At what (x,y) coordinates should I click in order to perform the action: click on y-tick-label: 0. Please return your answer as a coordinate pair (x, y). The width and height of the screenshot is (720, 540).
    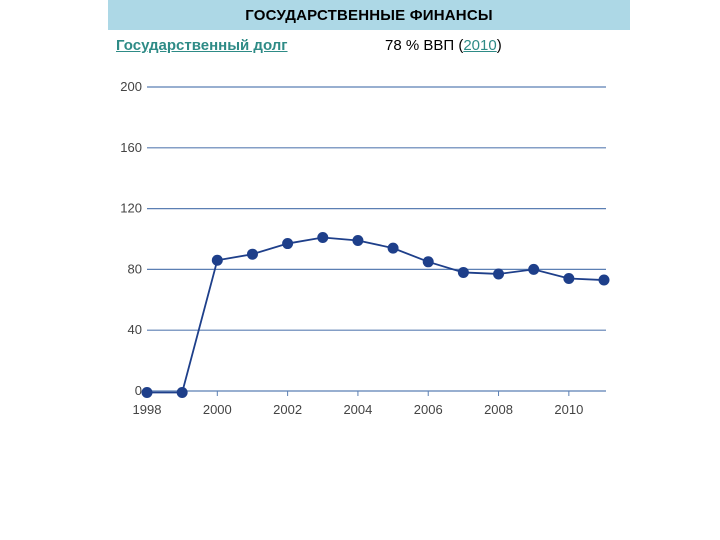
    Looking at the image, I should click on (138, 390).